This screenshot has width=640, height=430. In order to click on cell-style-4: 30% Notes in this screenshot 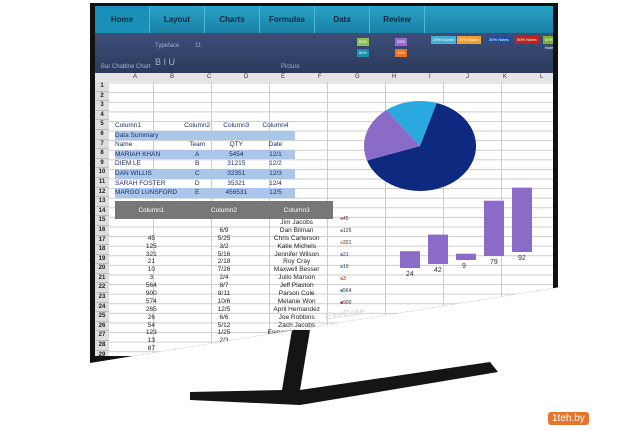, I will do `click(499, 40)`.